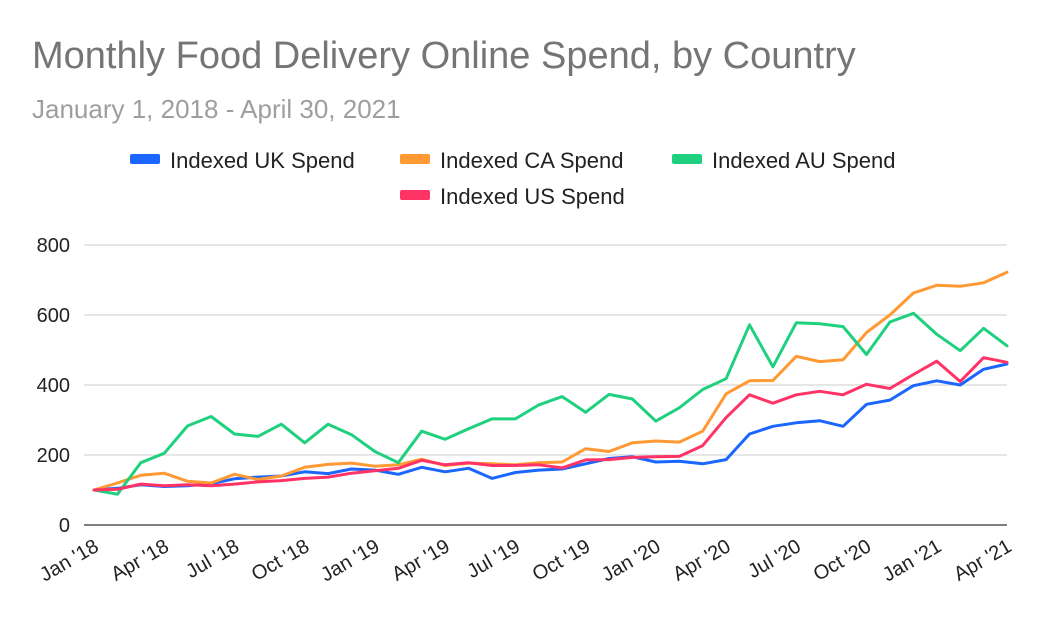 Image resolution: width=1038 pixels, height=618 pixels. Describe the element at coordinates (53, 316) in the screenshot. I see `y-tick-label: 600` at that location.